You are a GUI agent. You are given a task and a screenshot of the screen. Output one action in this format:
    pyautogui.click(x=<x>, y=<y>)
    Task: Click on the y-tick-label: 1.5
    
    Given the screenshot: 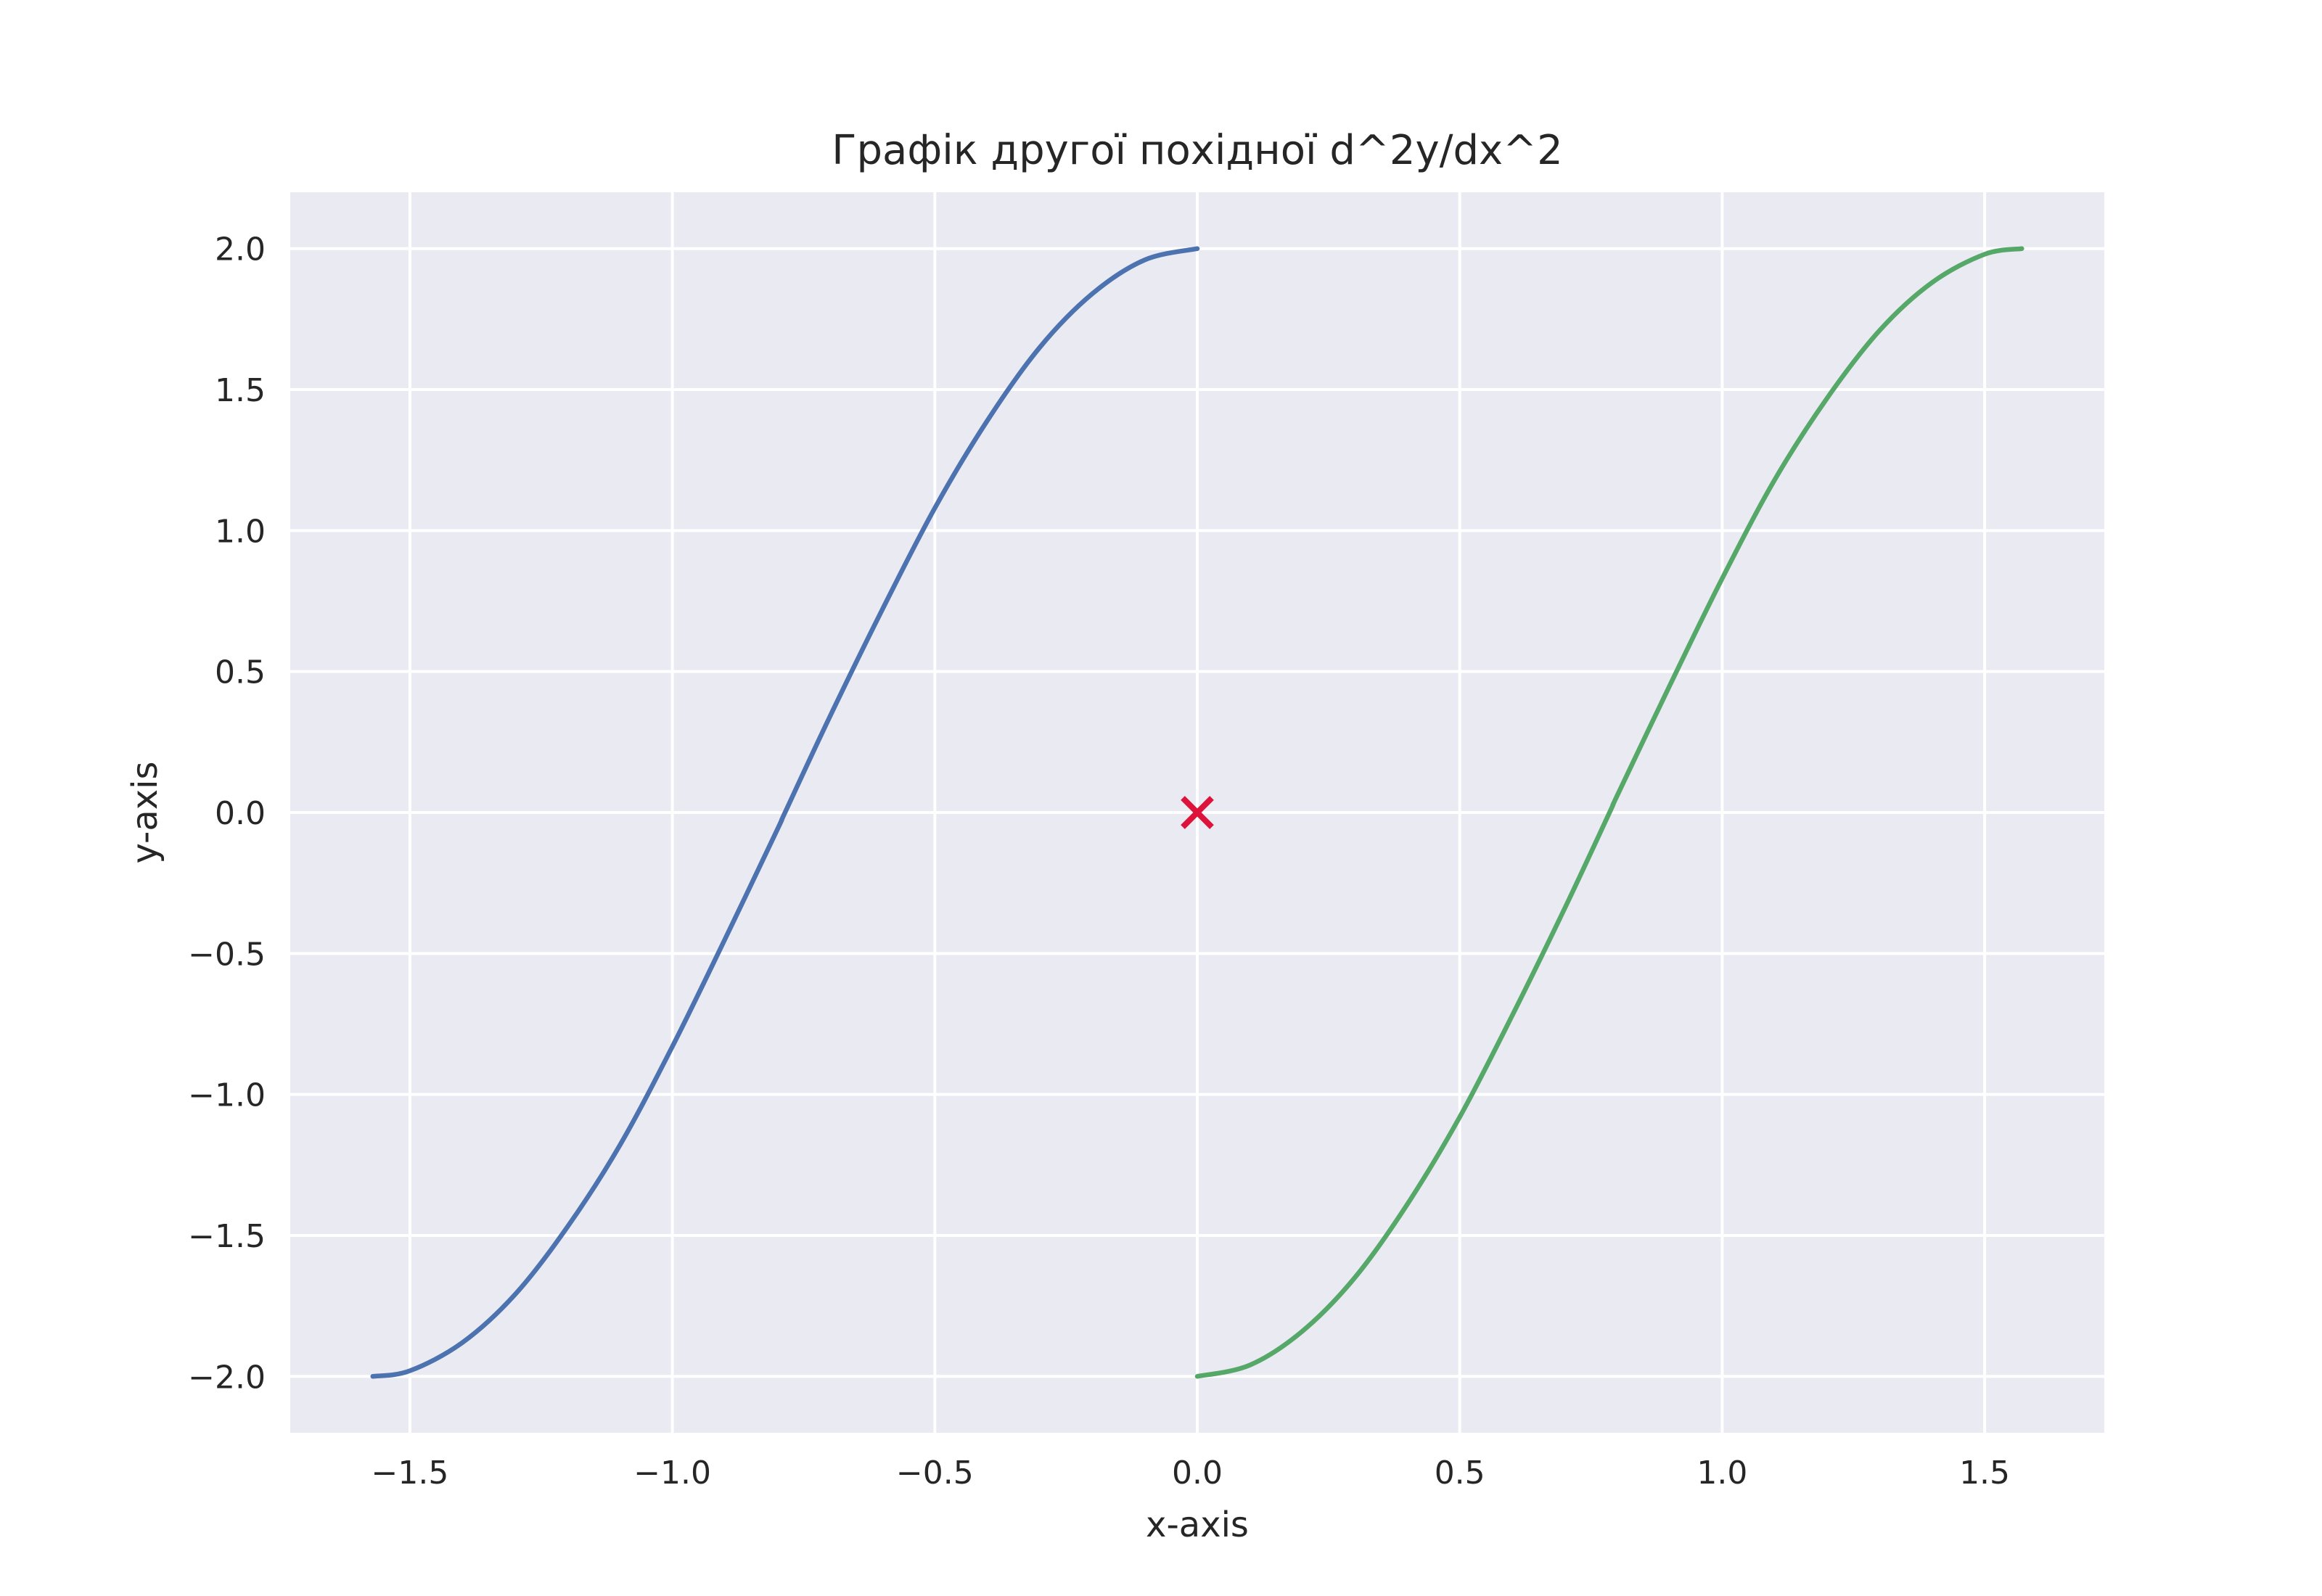 What is the action you would take?
    pyautogui.click(x=240, y=390)
    